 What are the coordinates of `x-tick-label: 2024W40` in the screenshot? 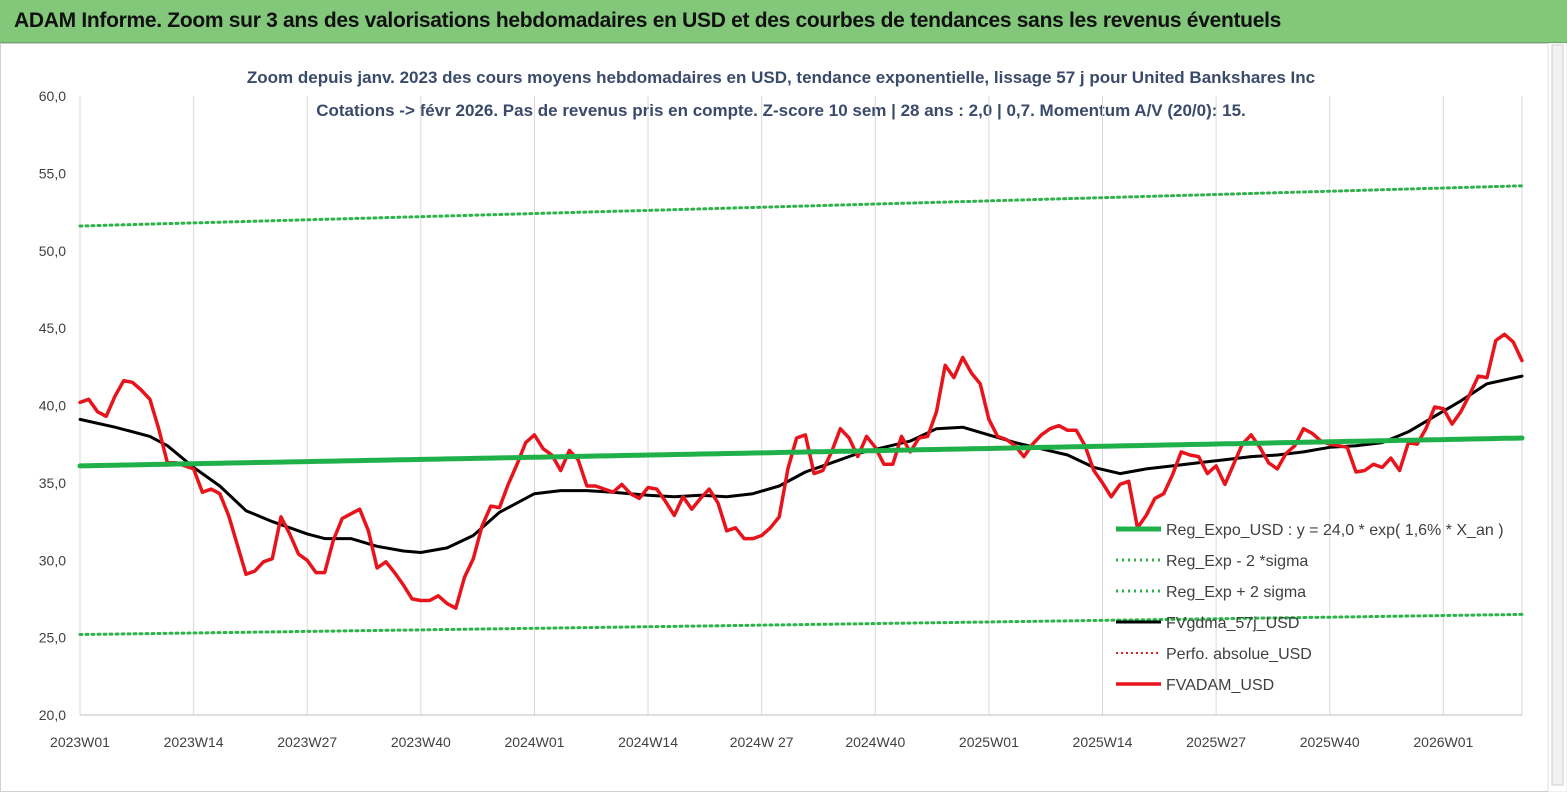 It's located at (875, 742).